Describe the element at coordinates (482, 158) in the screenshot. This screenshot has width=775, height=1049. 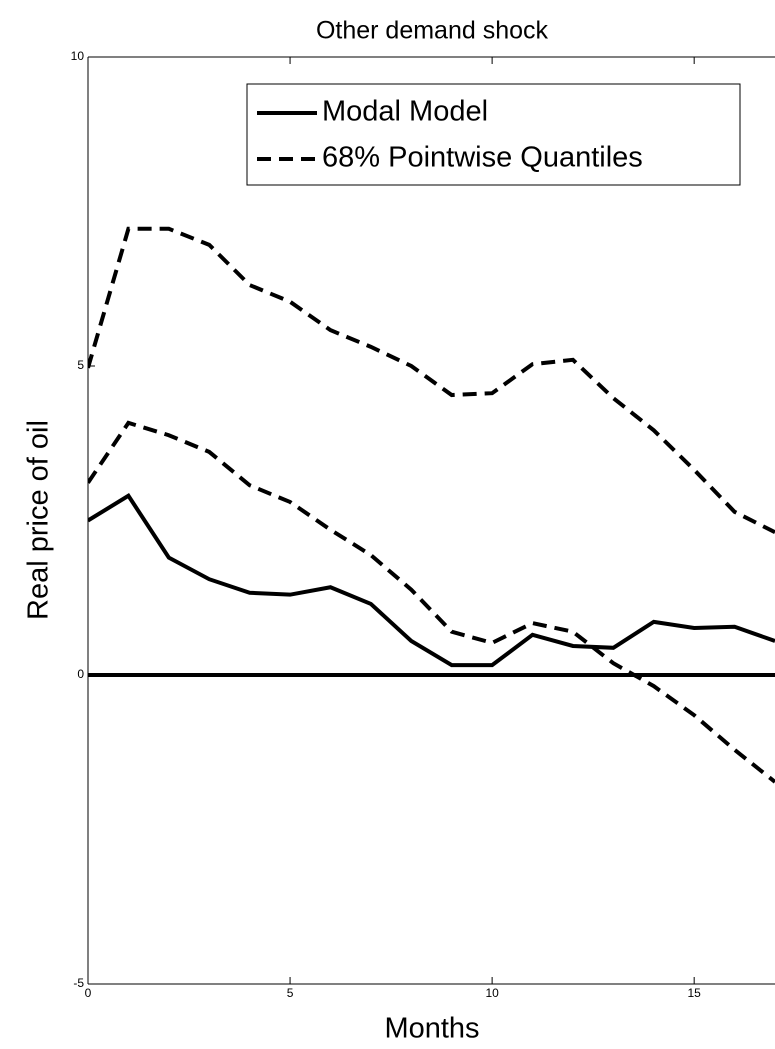
I see `legend-label: 68% Pointwise Quantiles` at that location.